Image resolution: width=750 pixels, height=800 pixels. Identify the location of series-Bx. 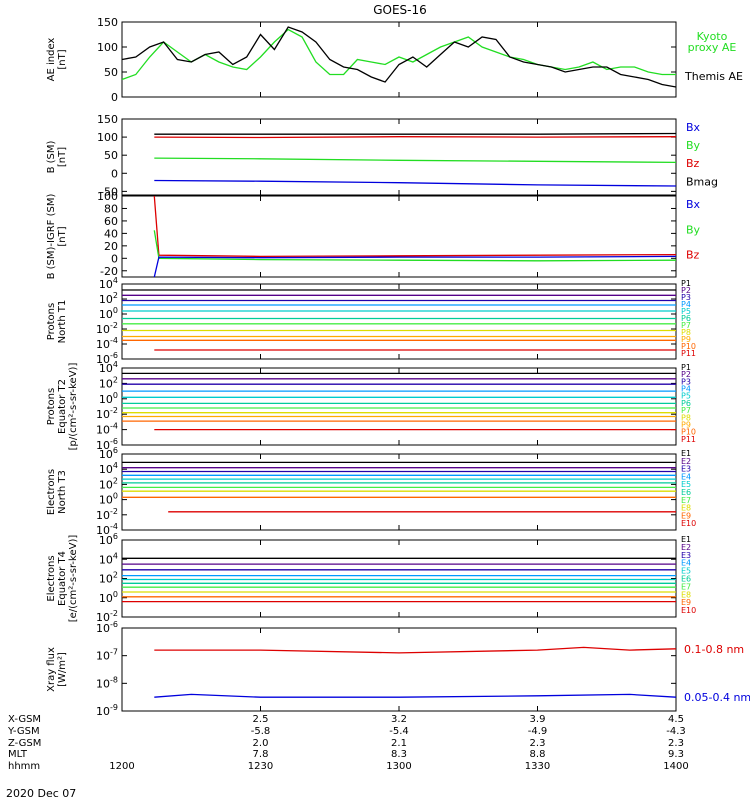
(415, 183).